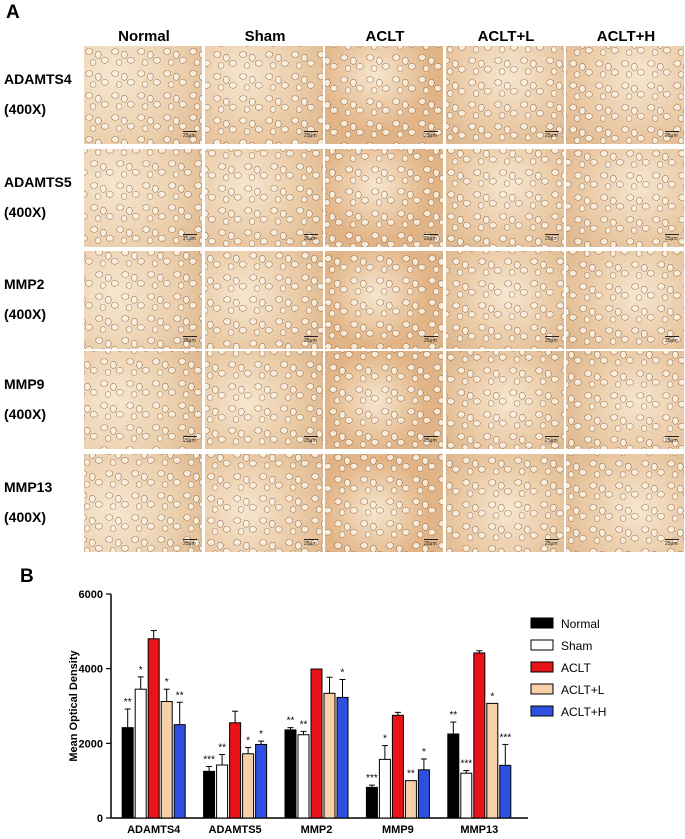 The image size is (685, 839). What do you see at coordinates (28, 487) in the screenshot?
I see `row-marker-name: MMP13` at bounding box center [28, 487].